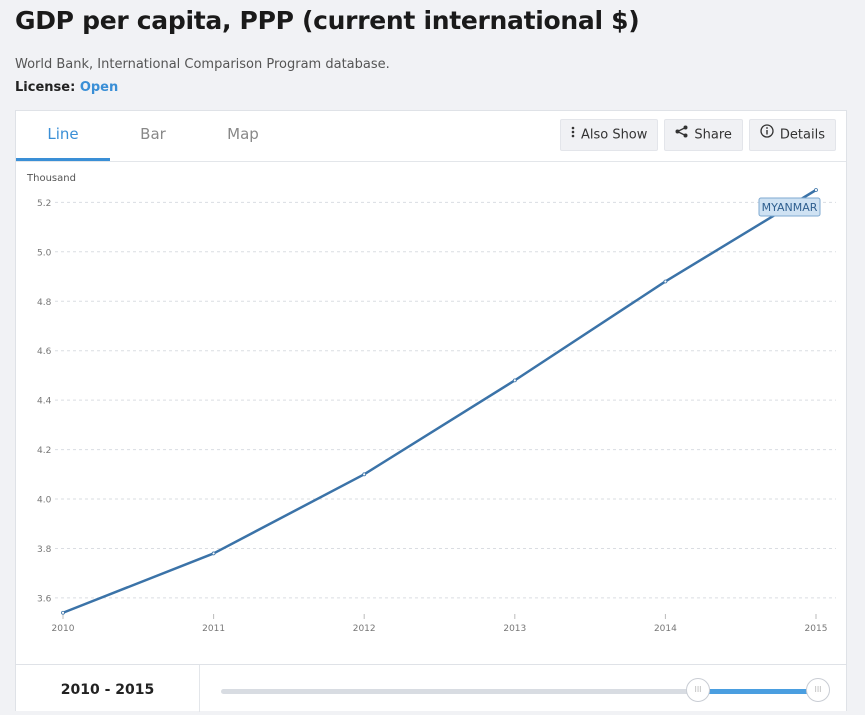 Image resolution: width=865 pixels, height=715 pixels. Describe the element at coordinates (99, 87) in the screenshot. I see `license-link: Open` at that location.